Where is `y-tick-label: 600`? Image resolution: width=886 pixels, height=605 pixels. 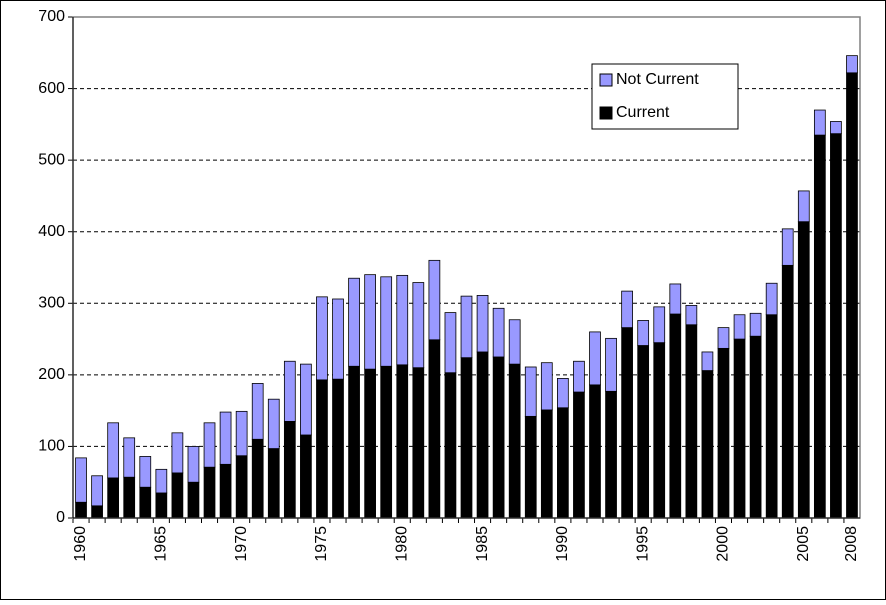
y-tick-label: 600 is located at coordinates (51, 88).